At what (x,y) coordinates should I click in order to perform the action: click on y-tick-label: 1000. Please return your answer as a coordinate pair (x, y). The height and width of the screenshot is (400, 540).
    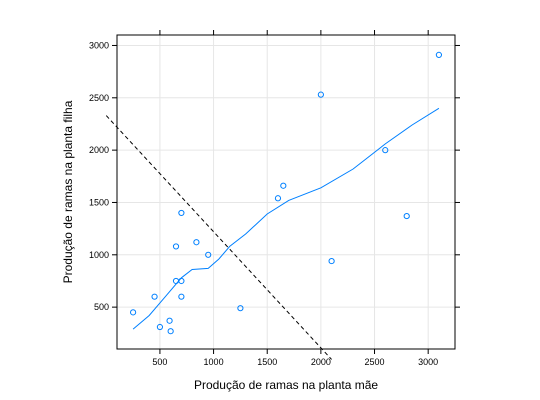
    Looking at the image, I should click on (99, 255).